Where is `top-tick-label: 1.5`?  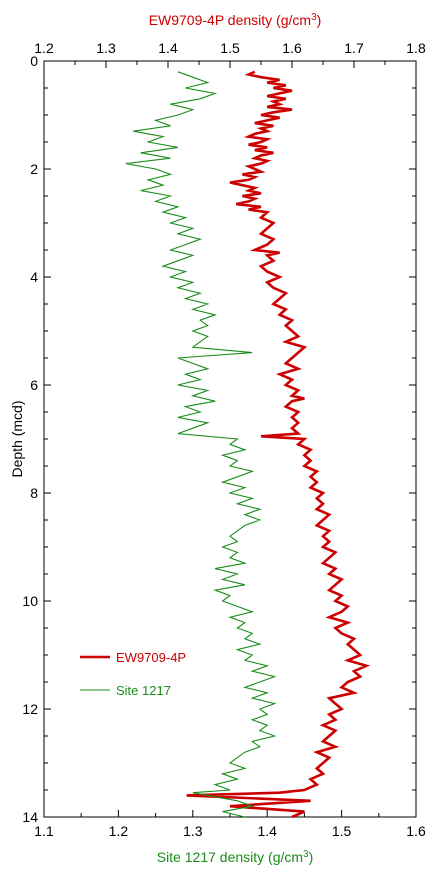
top-tick-label: 1.5 is located at coordinates (230, 48).